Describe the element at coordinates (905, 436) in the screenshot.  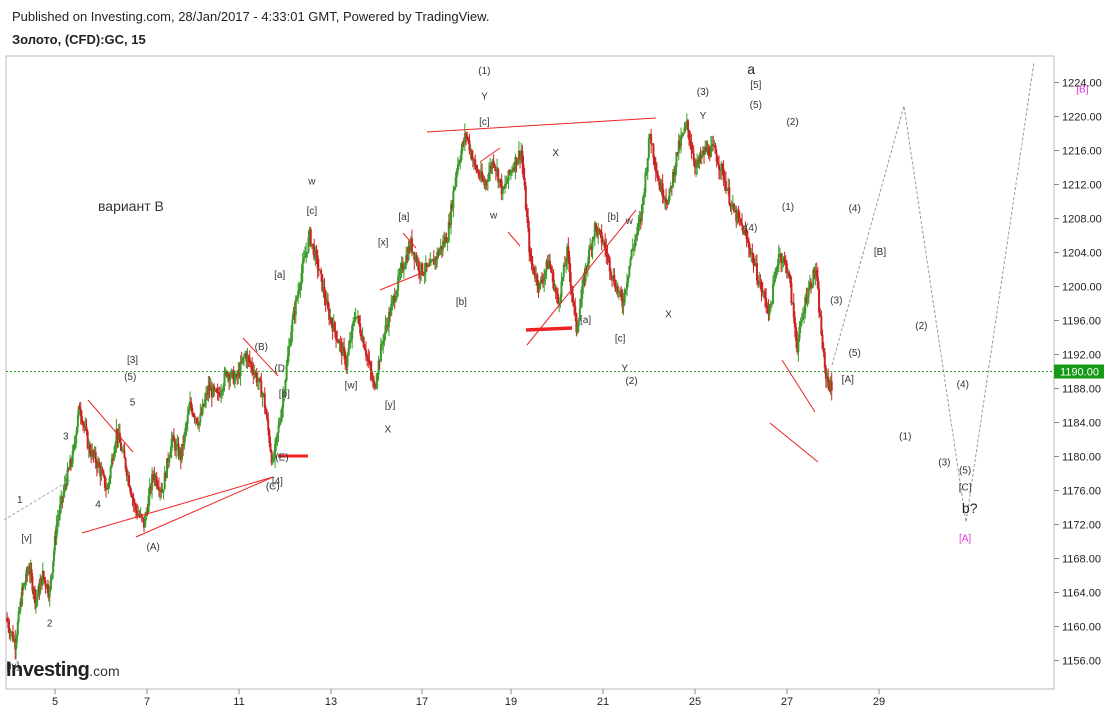
I see `wave-label: (1)` at that location.